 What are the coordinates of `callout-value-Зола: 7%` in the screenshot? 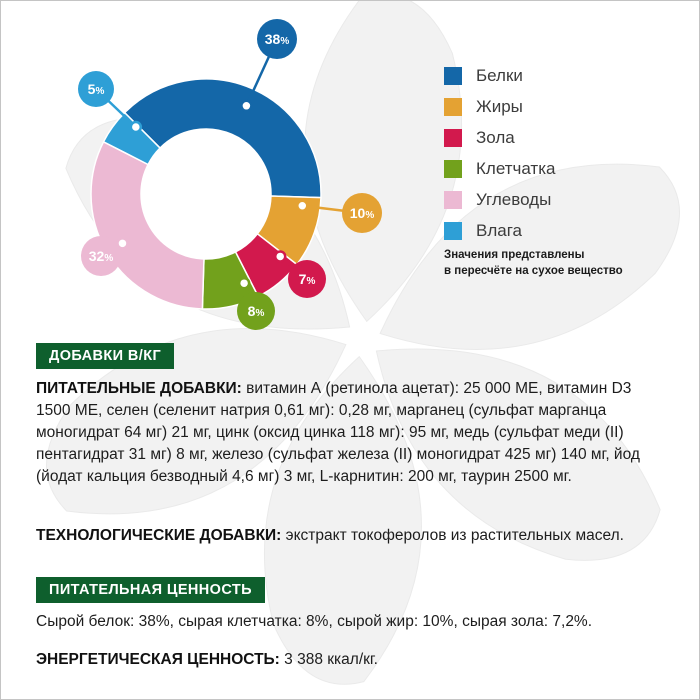 It's located at (307, 279).